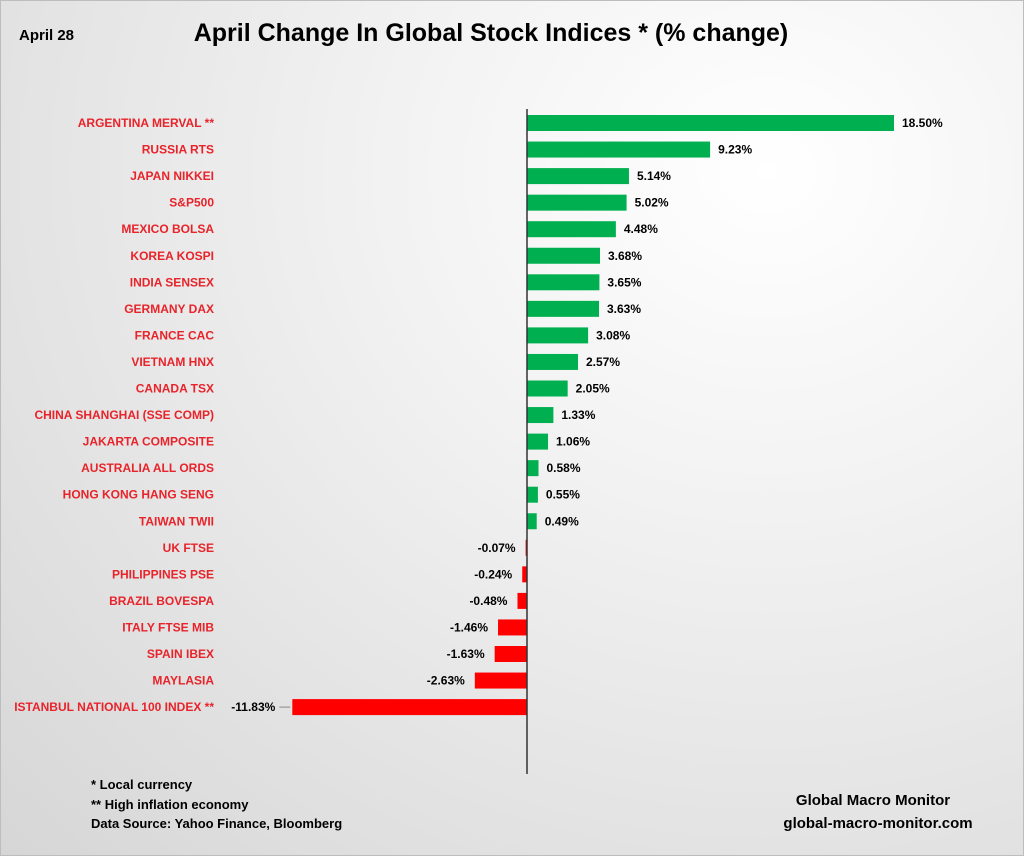 The width and height of the screenshot is (1024, 857). What do you see at coordinates (573, 442) in the screenshot?
I see `data-label: 1.06%` at bounding box center [573, 442].